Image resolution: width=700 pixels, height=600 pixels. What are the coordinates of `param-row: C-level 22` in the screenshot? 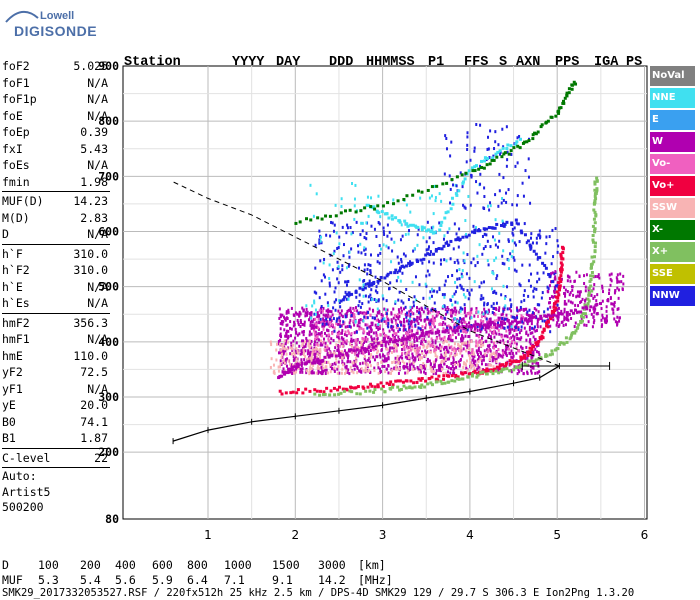 It's located at (56, 458).